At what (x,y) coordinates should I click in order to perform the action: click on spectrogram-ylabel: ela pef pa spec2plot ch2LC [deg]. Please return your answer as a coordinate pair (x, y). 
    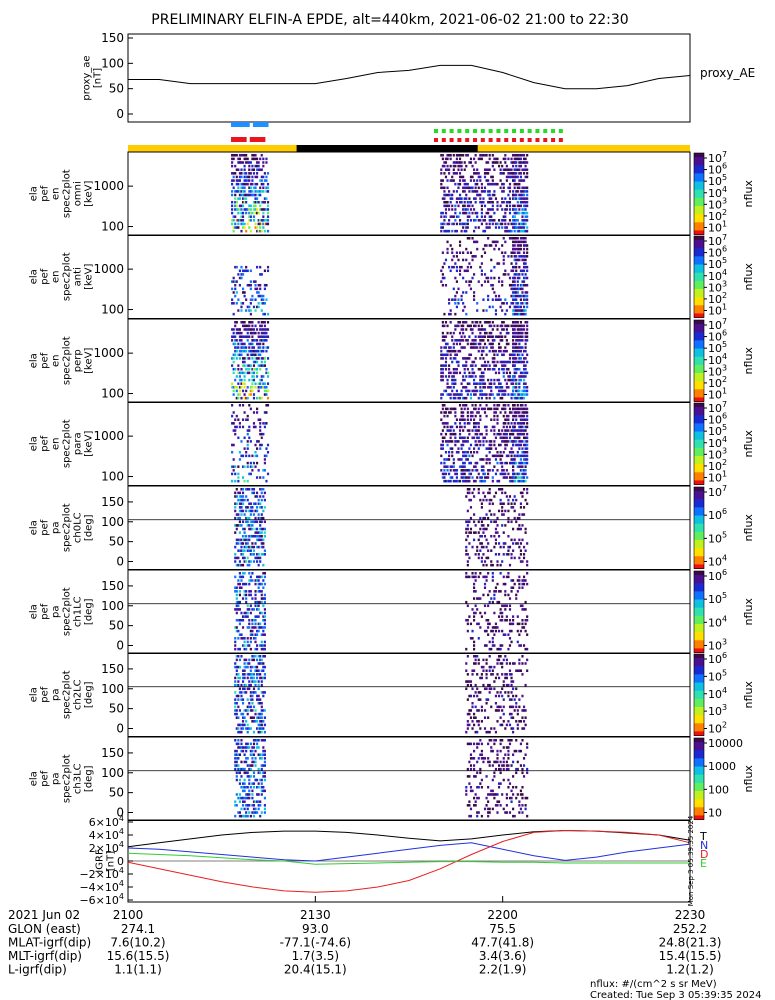
    Looking at the image, I should click on (62, 694).